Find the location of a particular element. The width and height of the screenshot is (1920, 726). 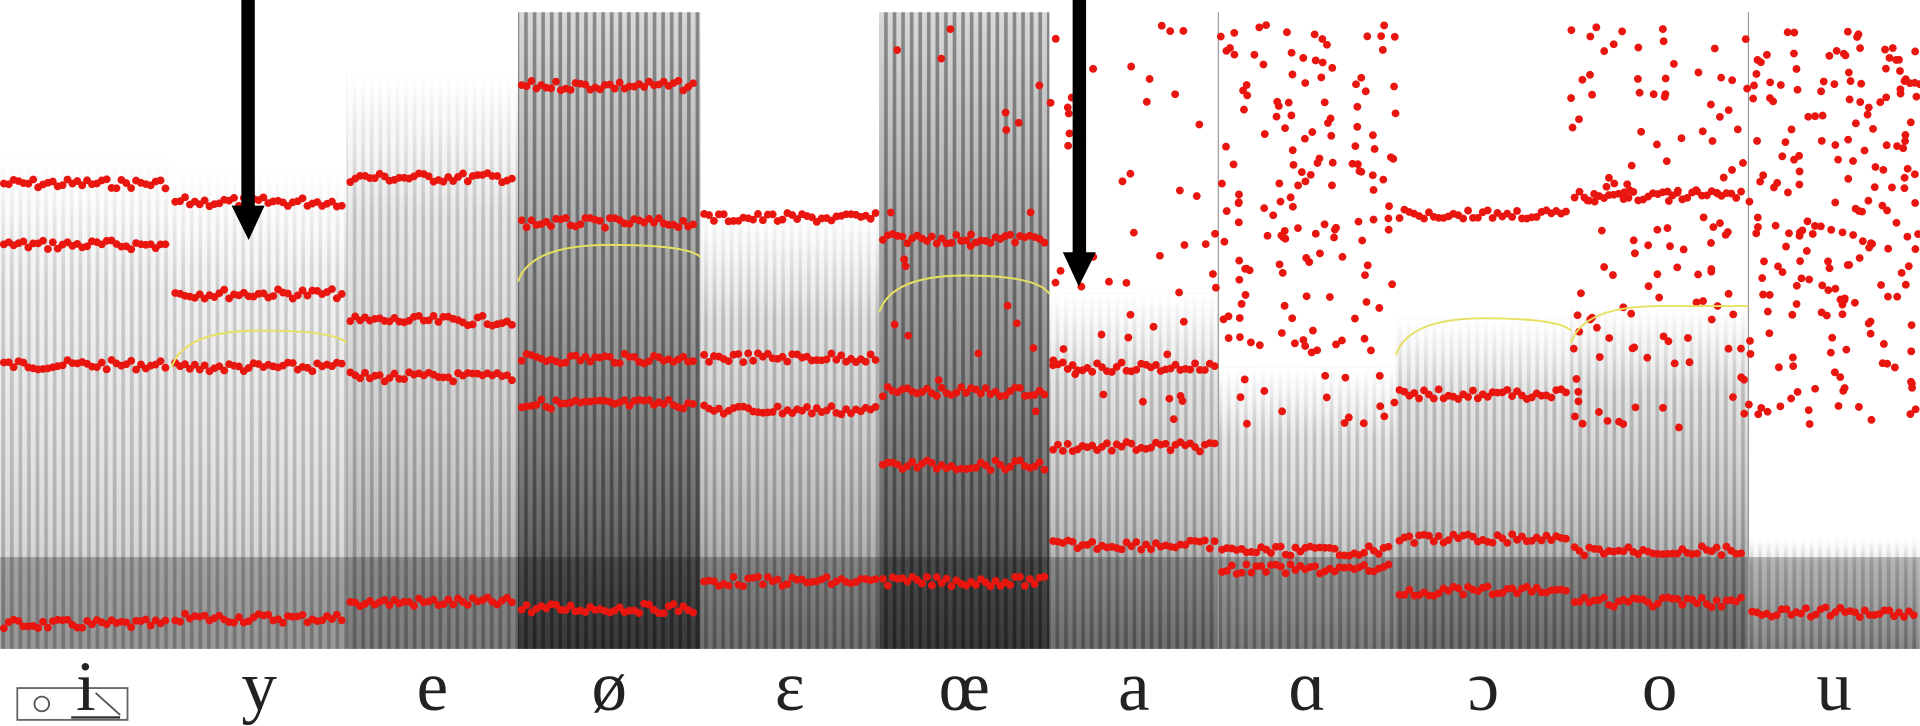

vowel-label: ɑ is located at coordinates (1307, 687).